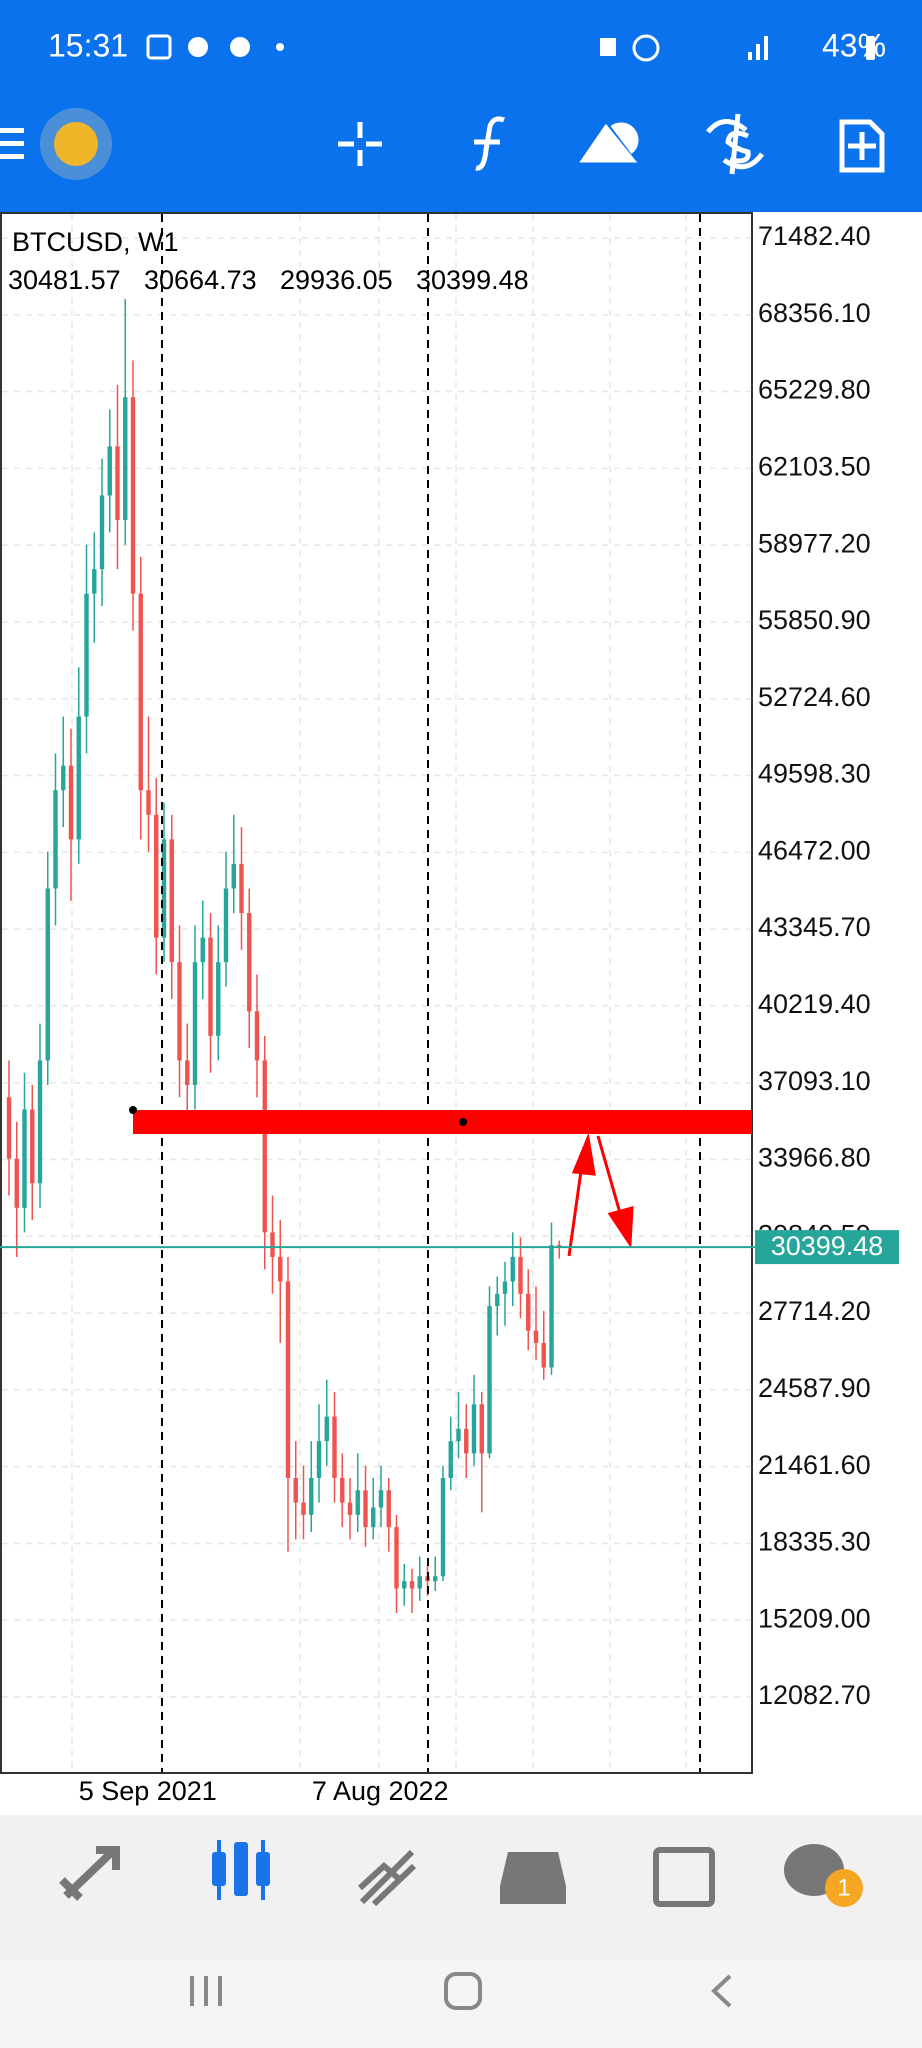 This screenshot has height=2048, width=922. I want to click on recent-button, so click(206, 1991).